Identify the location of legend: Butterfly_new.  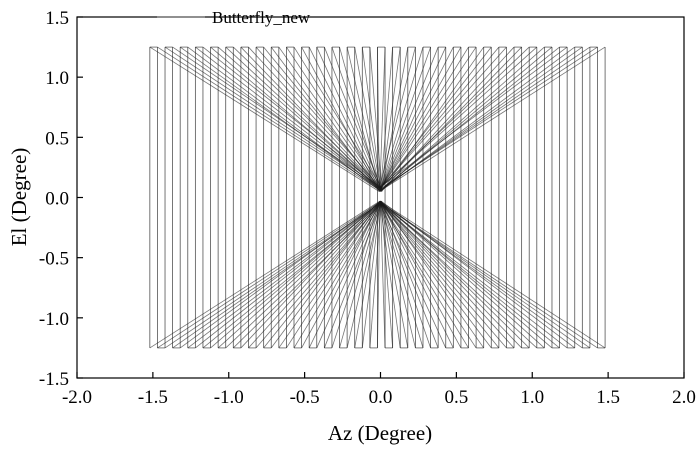
(234, 17).